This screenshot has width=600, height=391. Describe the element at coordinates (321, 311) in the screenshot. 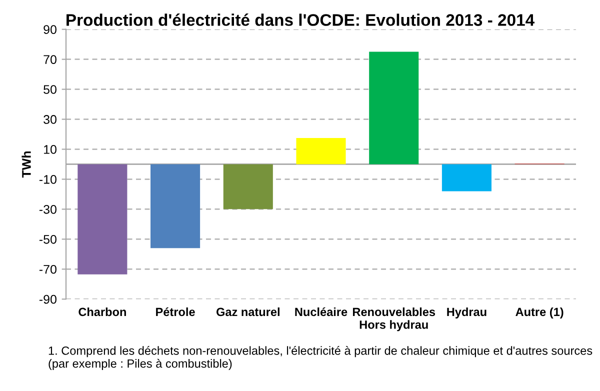

I see `x-tick-label: Nucléaire` at that location.